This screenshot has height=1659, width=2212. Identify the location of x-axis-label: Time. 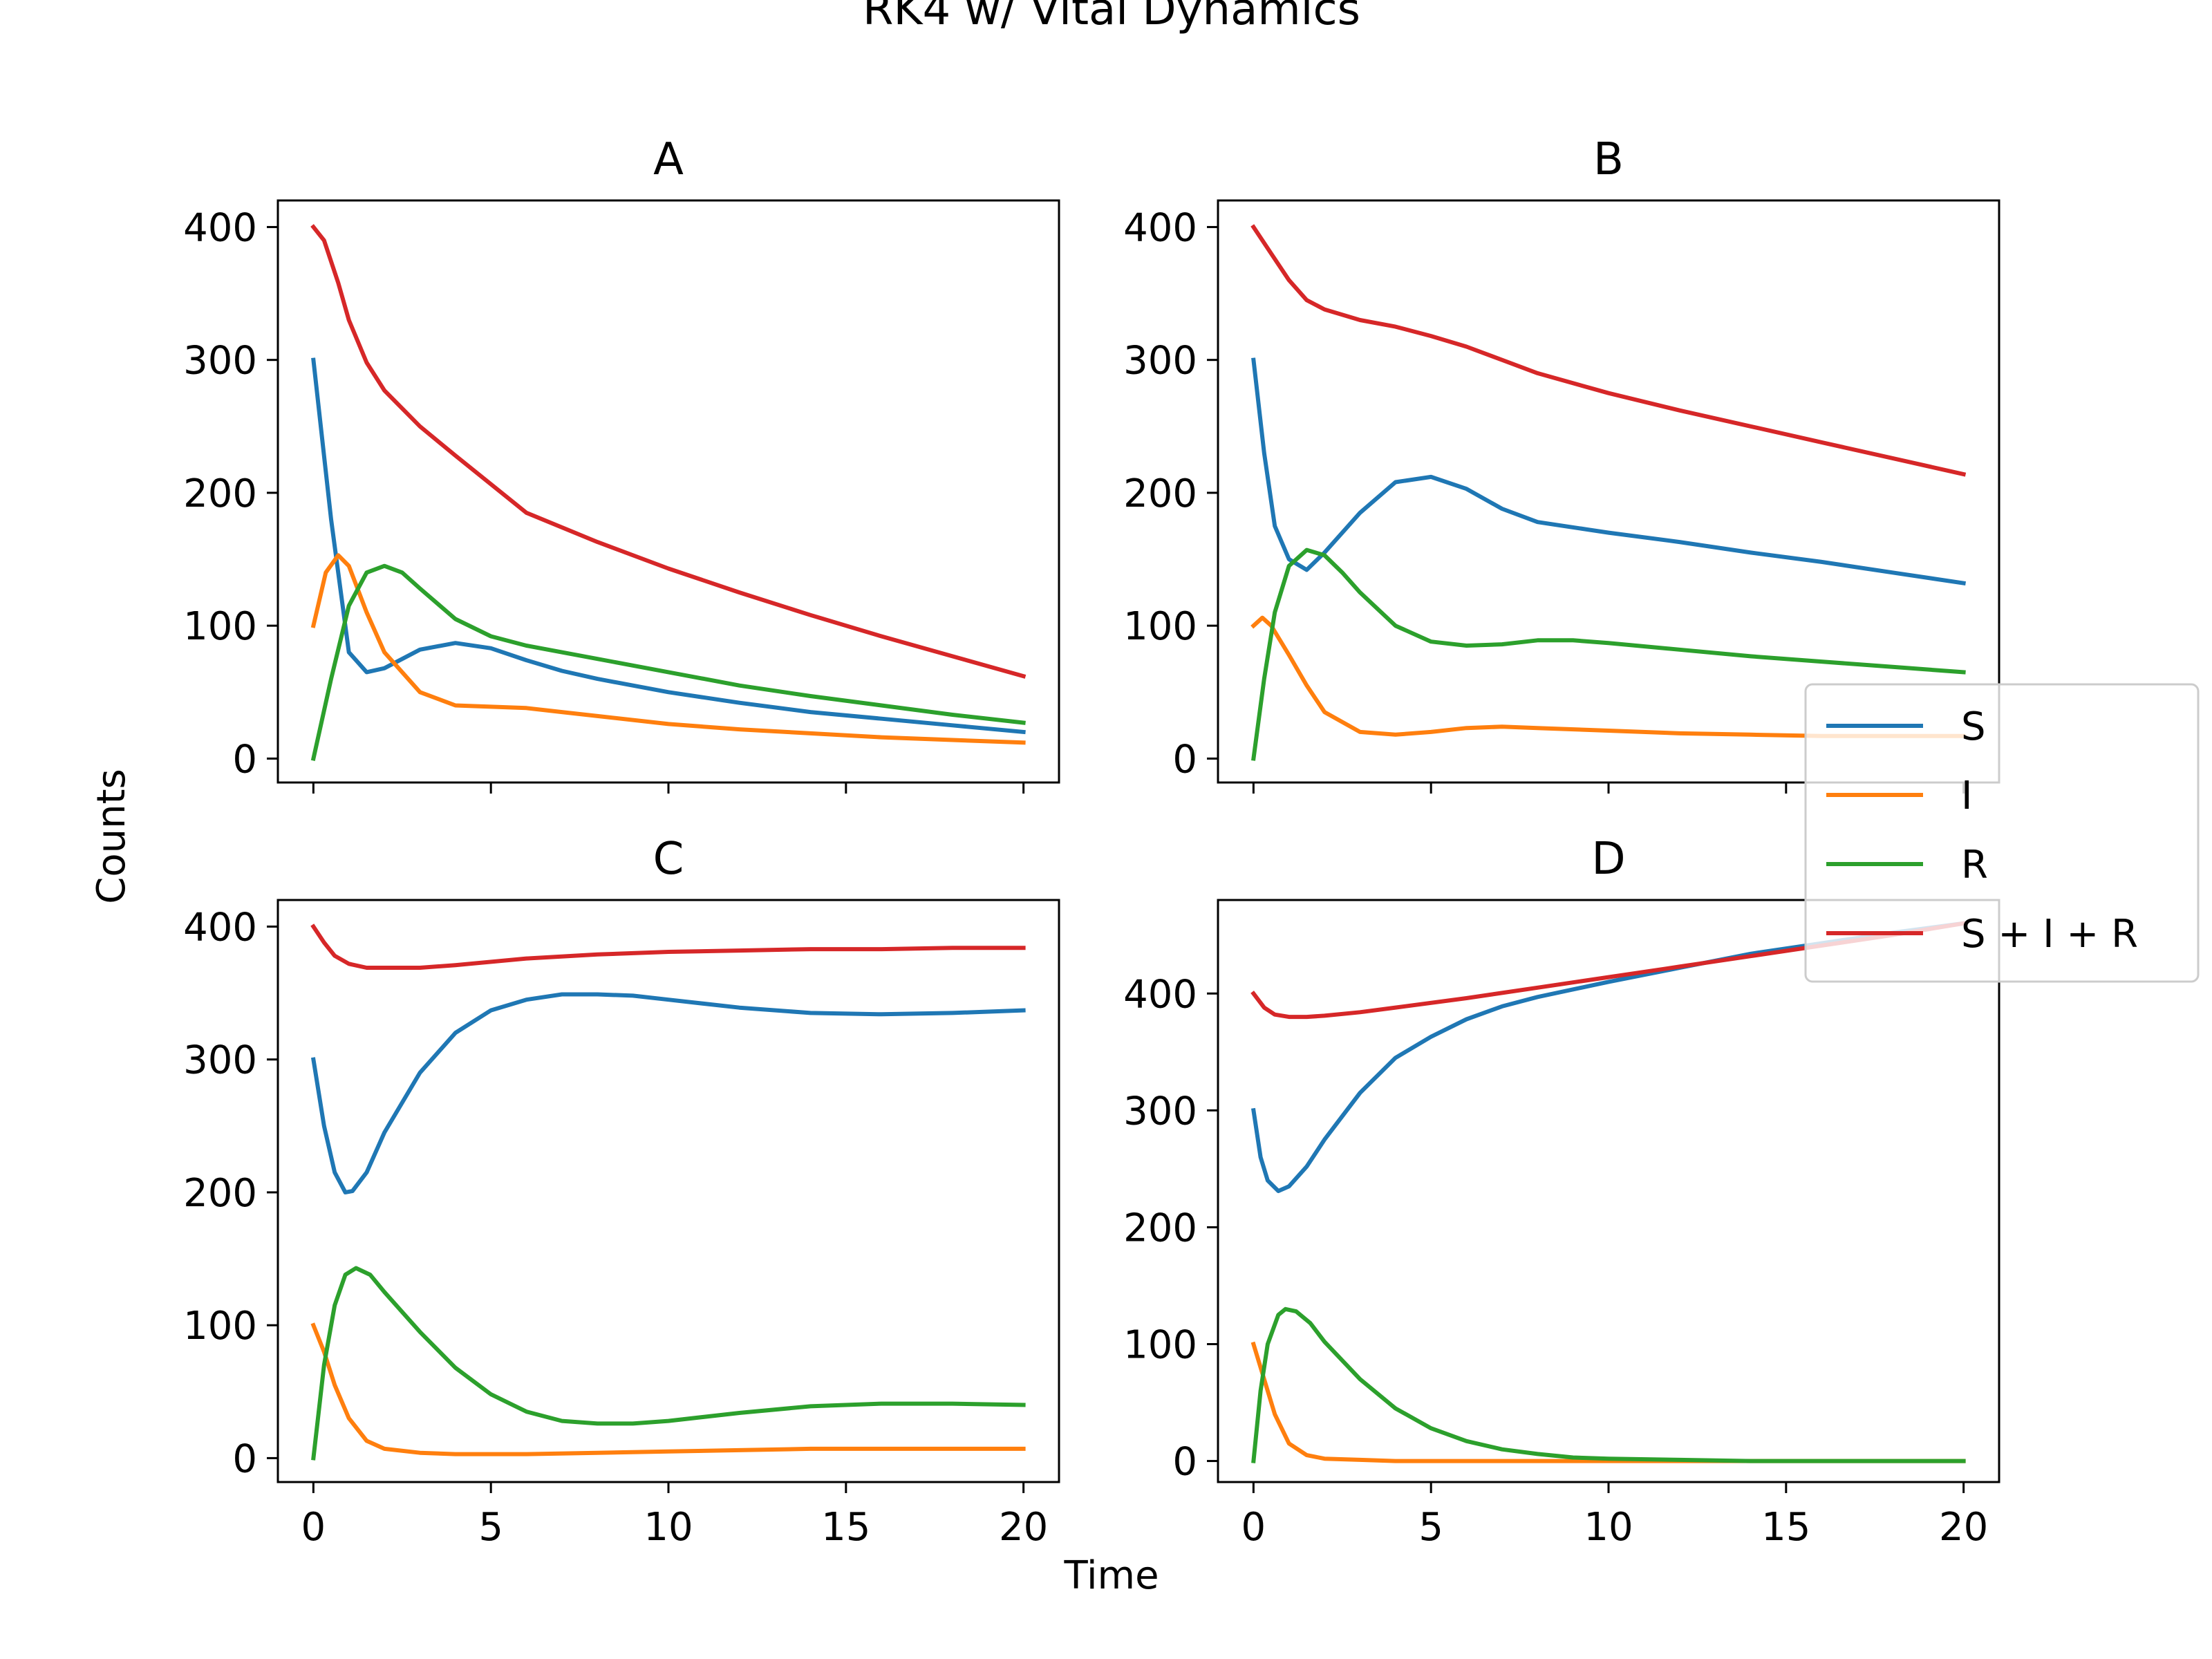
(1111, 1576).